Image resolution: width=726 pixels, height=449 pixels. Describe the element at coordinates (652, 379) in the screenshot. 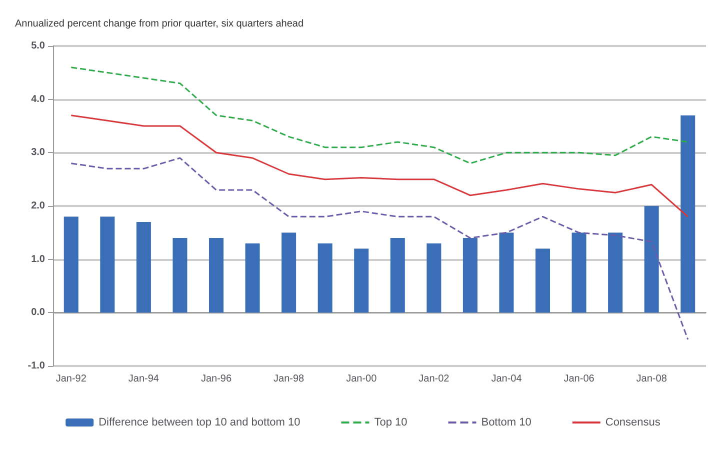

I see `x-tick-label: Jan-08` at that location.